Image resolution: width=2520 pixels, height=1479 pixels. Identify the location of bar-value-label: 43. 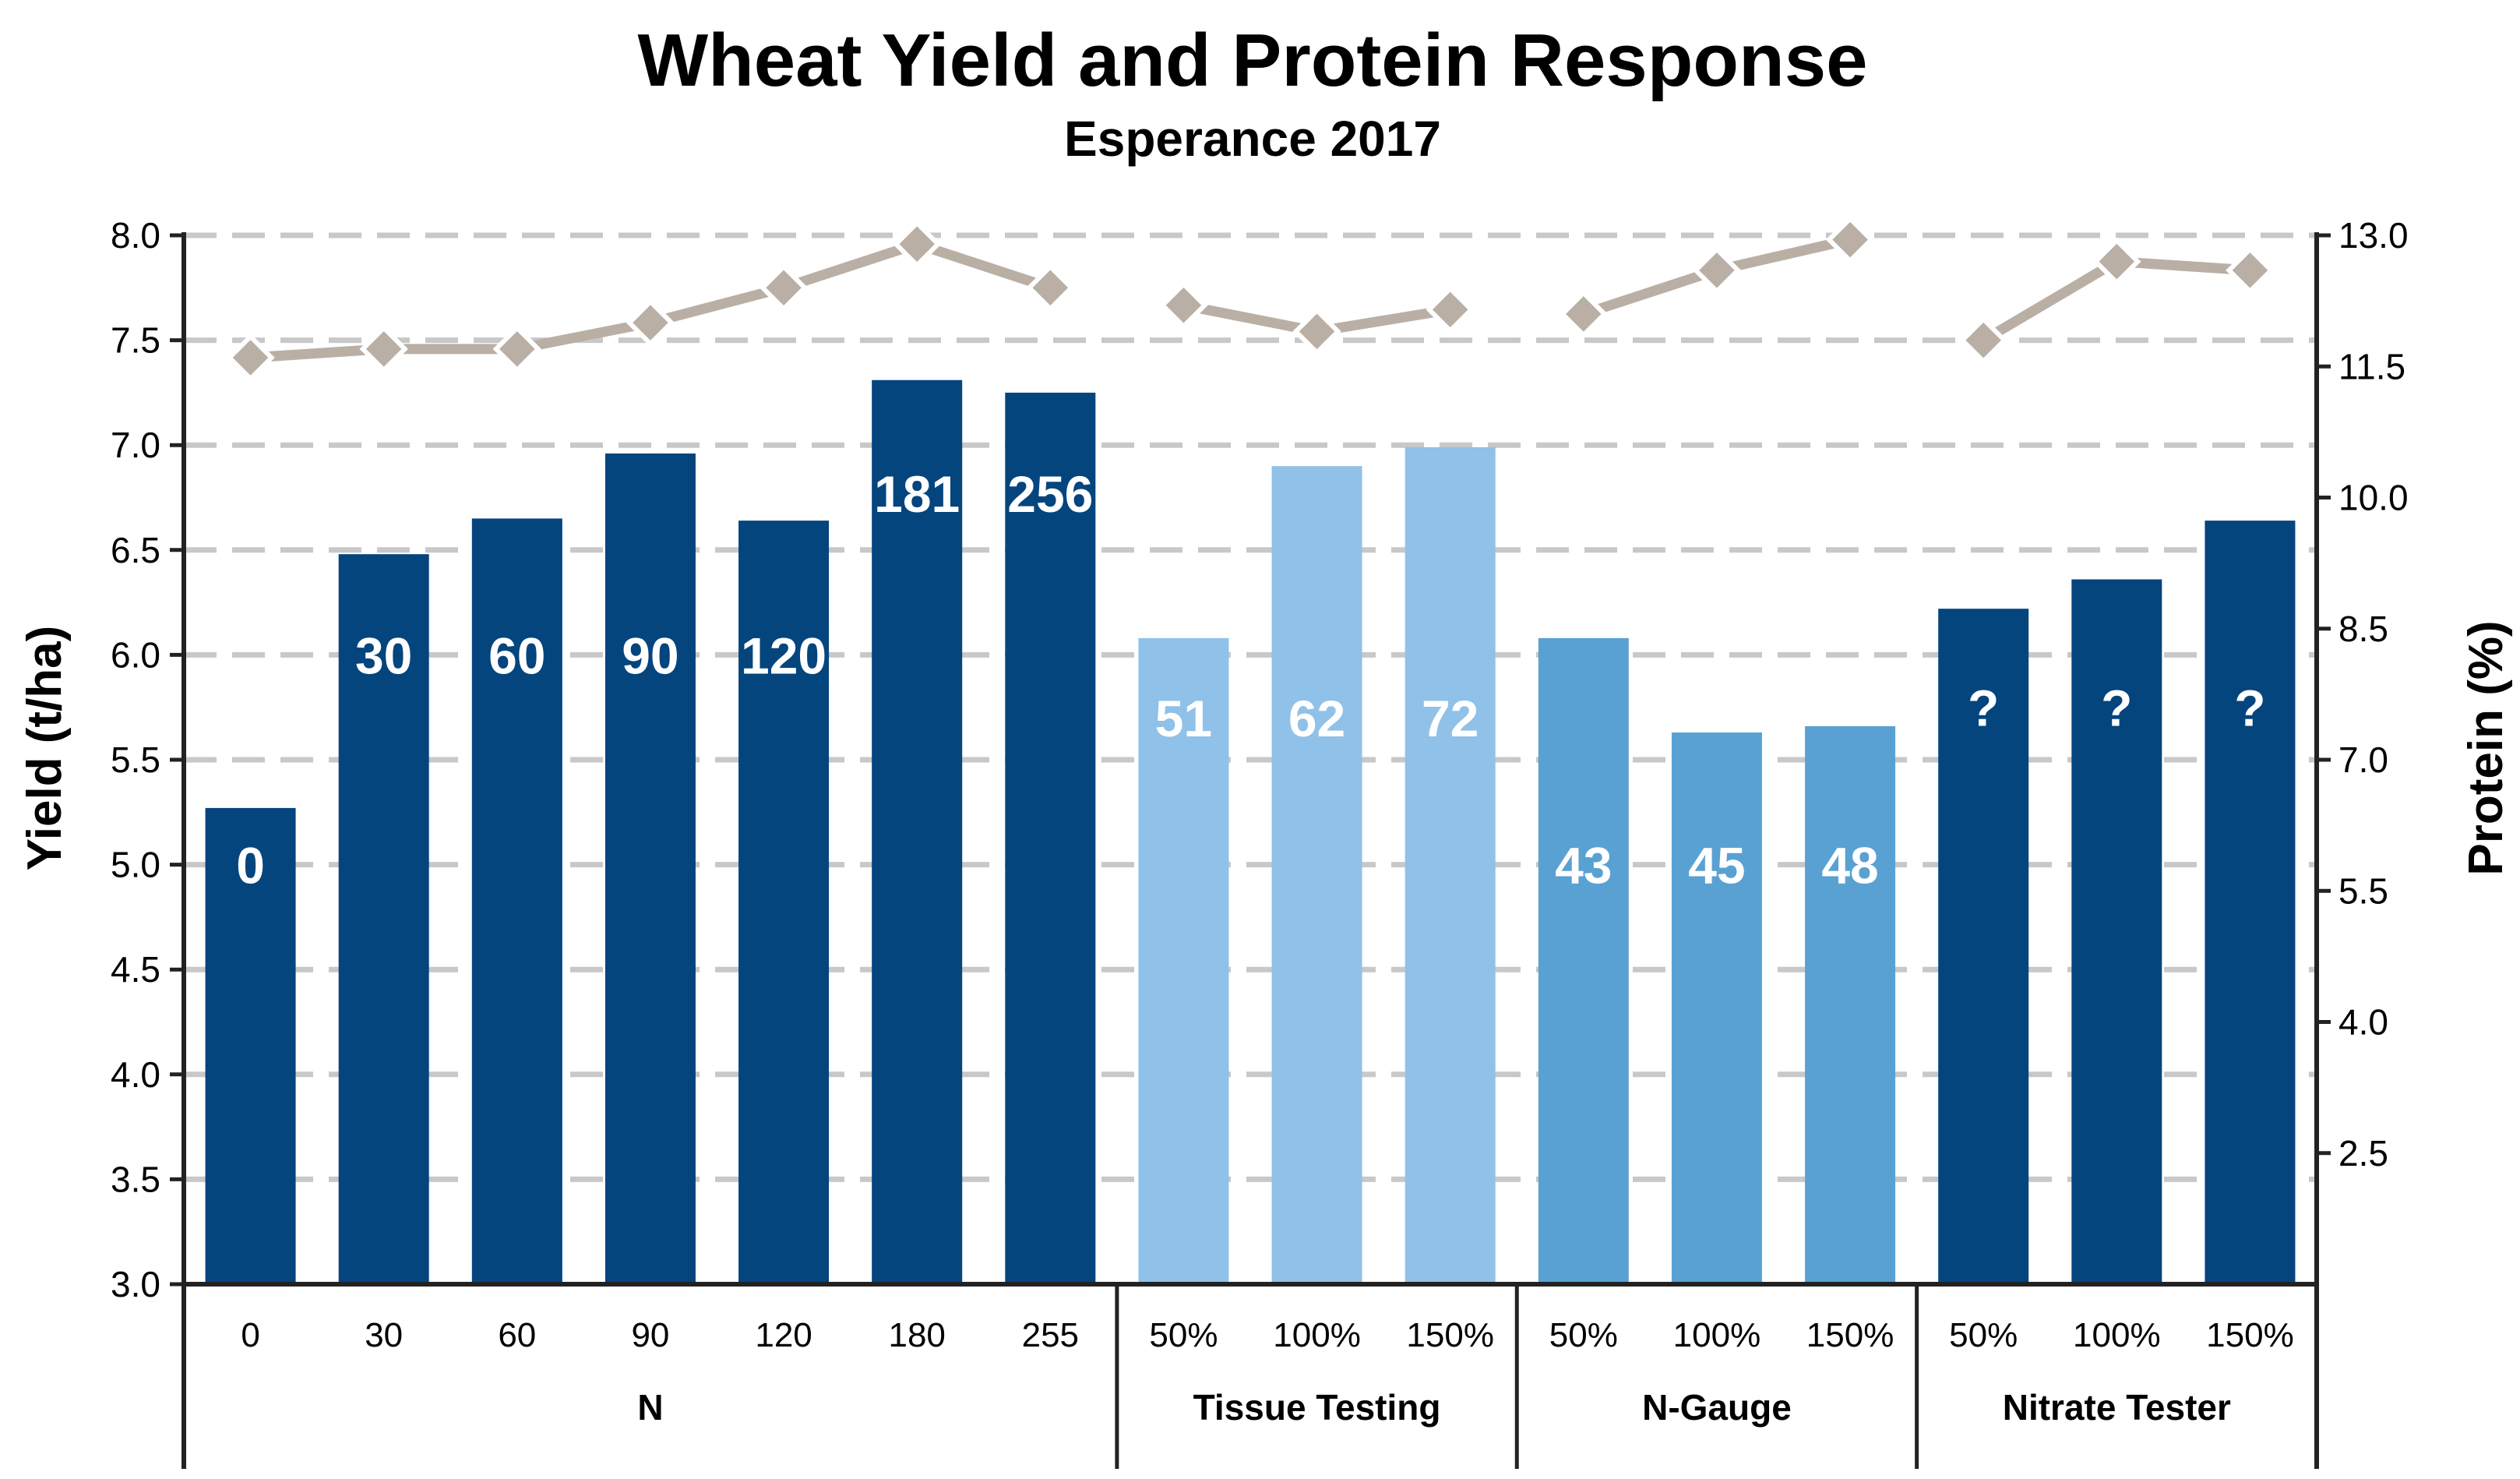
(1584, 866).